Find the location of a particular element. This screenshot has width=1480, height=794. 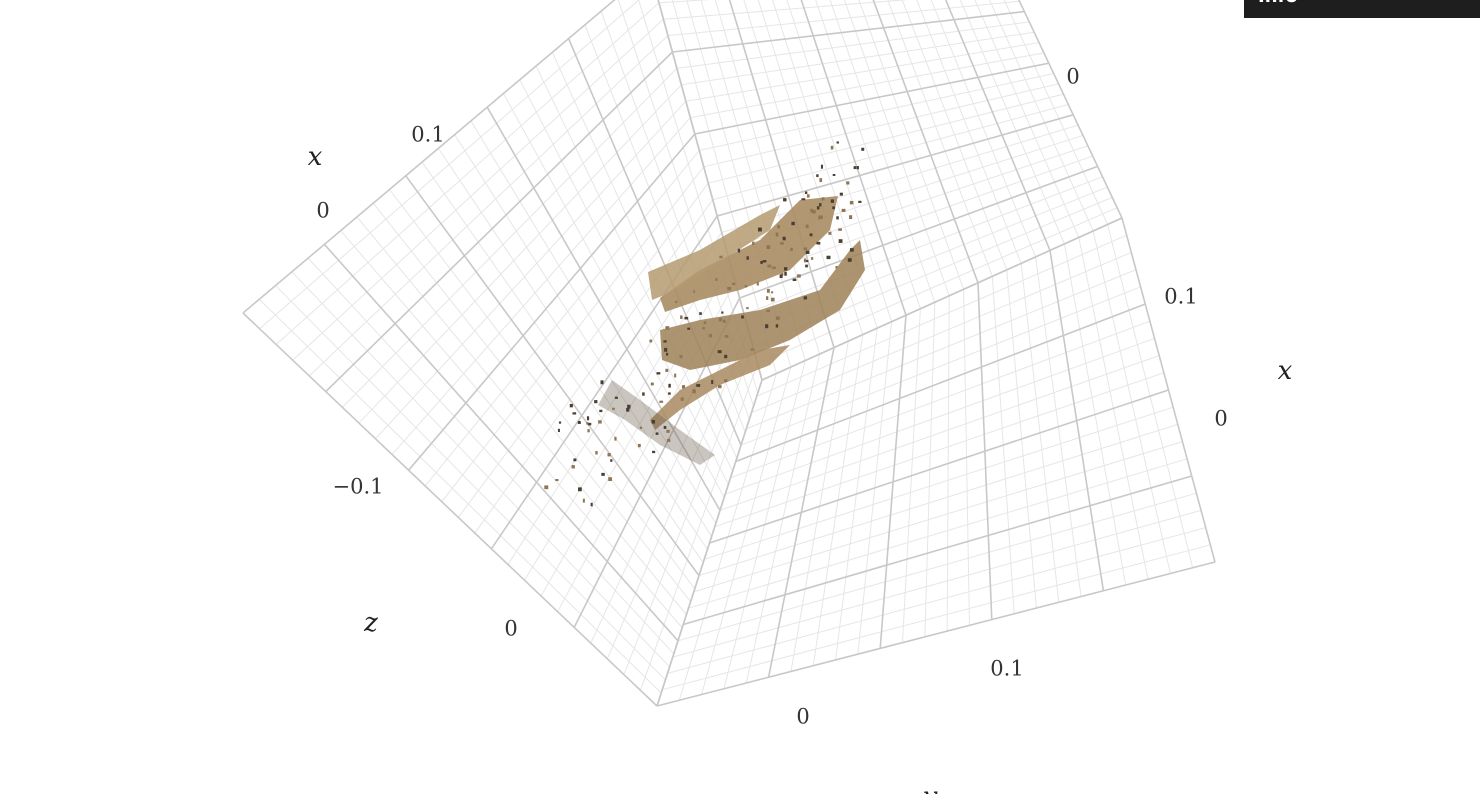

info-button is located at coordinates (1362, 9).